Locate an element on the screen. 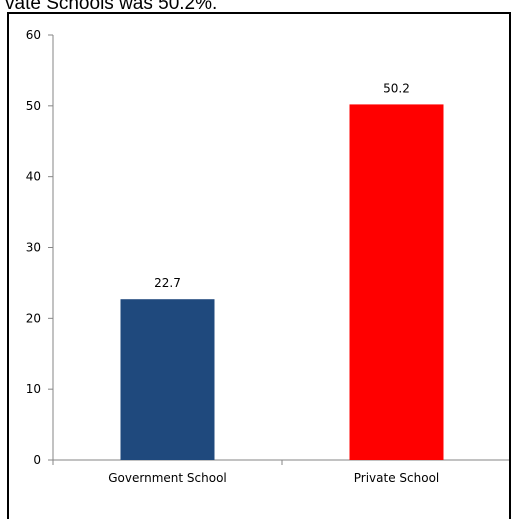 Image resolution: width=515 pixels, height=523 pixels. y-tick-label: 20 is located at coordinates (33, 318).